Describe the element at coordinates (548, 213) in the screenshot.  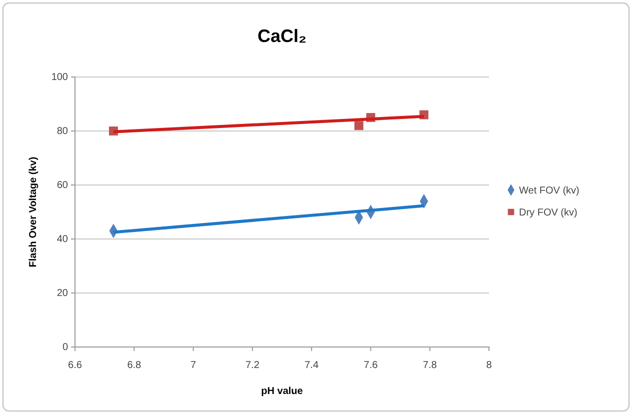
I see `legend-label: Dry FOV (kv)` at that location.